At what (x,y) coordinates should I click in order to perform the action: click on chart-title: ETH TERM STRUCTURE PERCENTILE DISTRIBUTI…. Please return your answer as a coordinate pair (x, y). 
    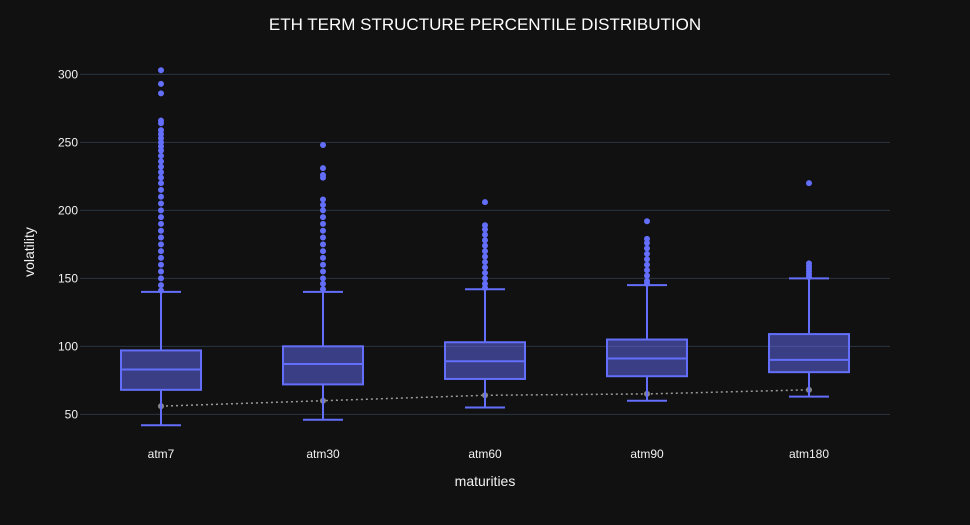
    Looking at the image, I should click on (485, 24).